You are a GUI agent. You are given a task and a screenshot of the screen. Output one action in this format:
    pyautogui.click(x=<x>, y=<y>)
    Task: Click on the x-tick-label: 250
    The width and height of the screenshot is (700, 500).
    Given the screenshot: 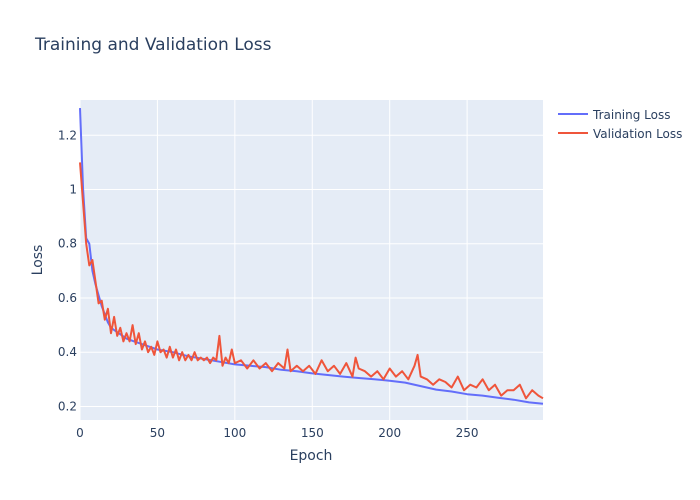 What is the action you would take?
    pyautogui.click(x=467, y=433)
    